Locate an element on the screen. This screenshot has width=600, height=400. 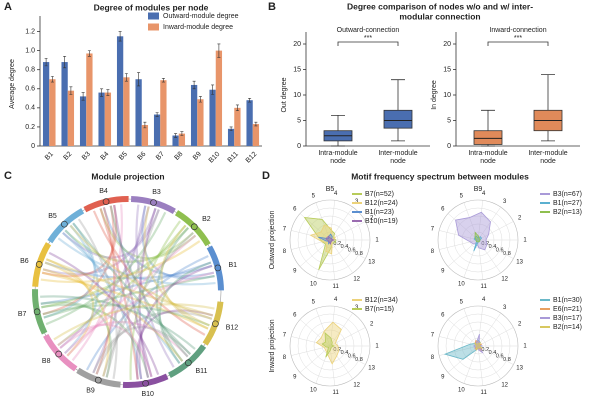
box is located at coordinates (488, 137).